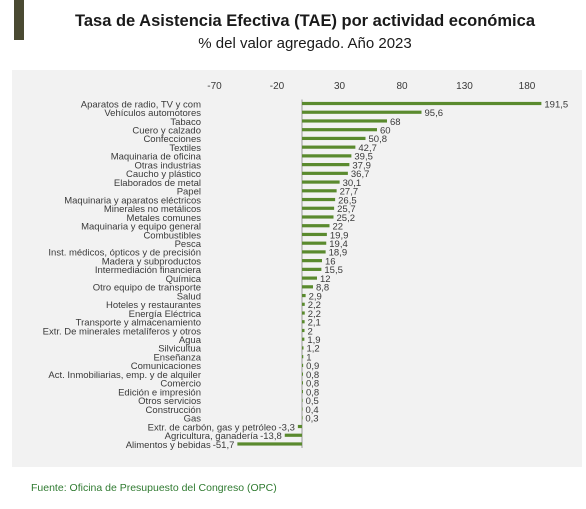 This screenshot has height=509, width=586. What do you see at coordinates (314, 305) in the screenshot?
I see `value-label: 2,2` at bounding box center [314, 305].